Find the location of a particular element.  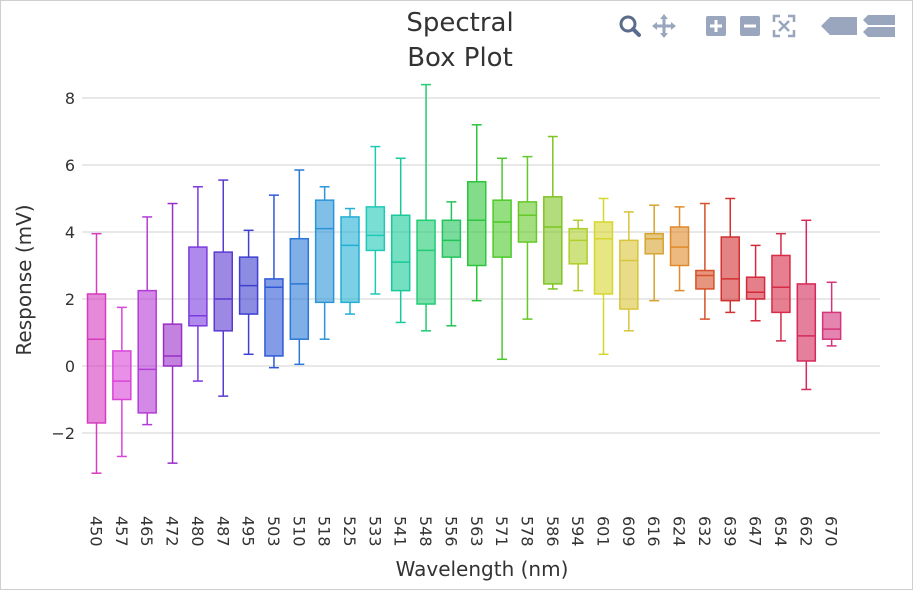

y-tick-label: 0 is located at coordinates (70, 366).